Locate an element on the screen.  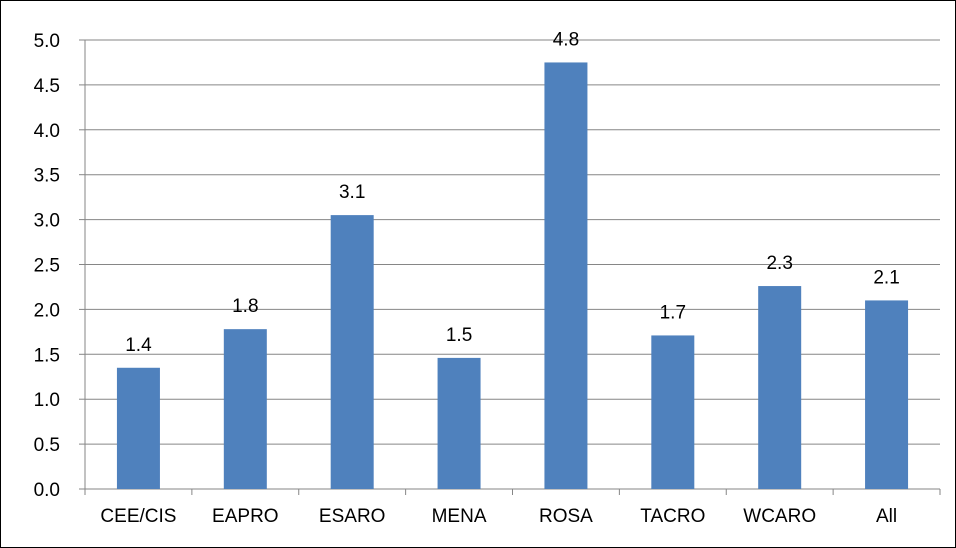
x-tick-label: ROSA is located at coordinates (566, 516).